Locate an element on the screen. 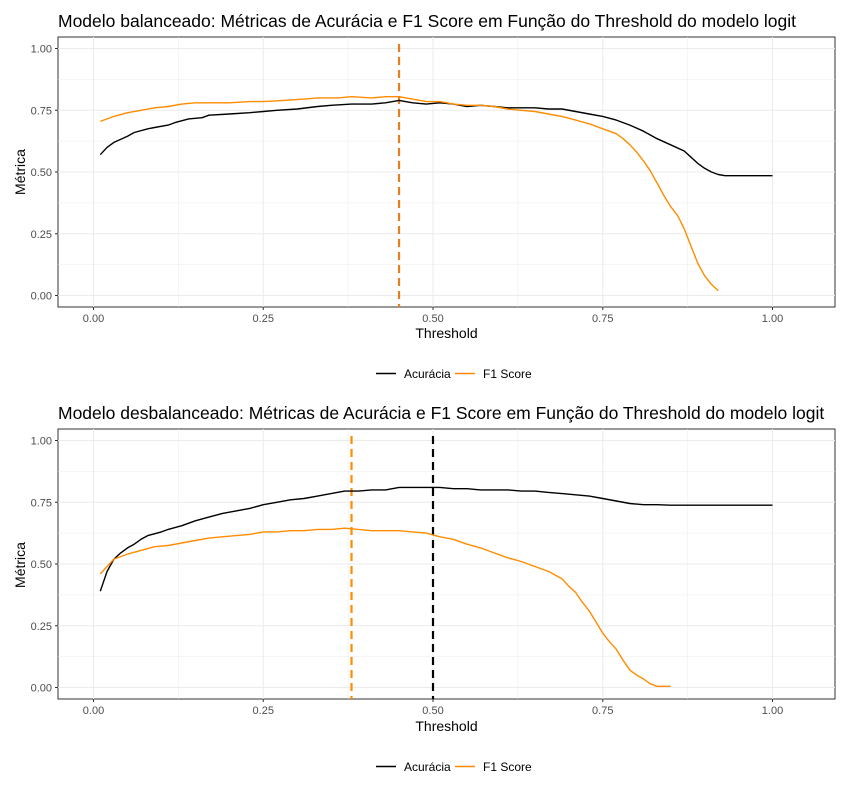 This screenshot has height=800, width=850. threshold-lines is located at coordinates (392, 567).